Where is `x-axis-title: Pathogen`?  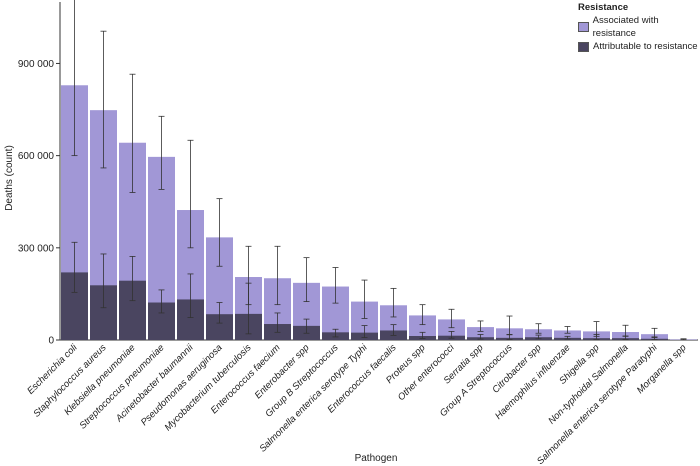
x-axis-title: Pathogen is located at coordinates (376, 458).